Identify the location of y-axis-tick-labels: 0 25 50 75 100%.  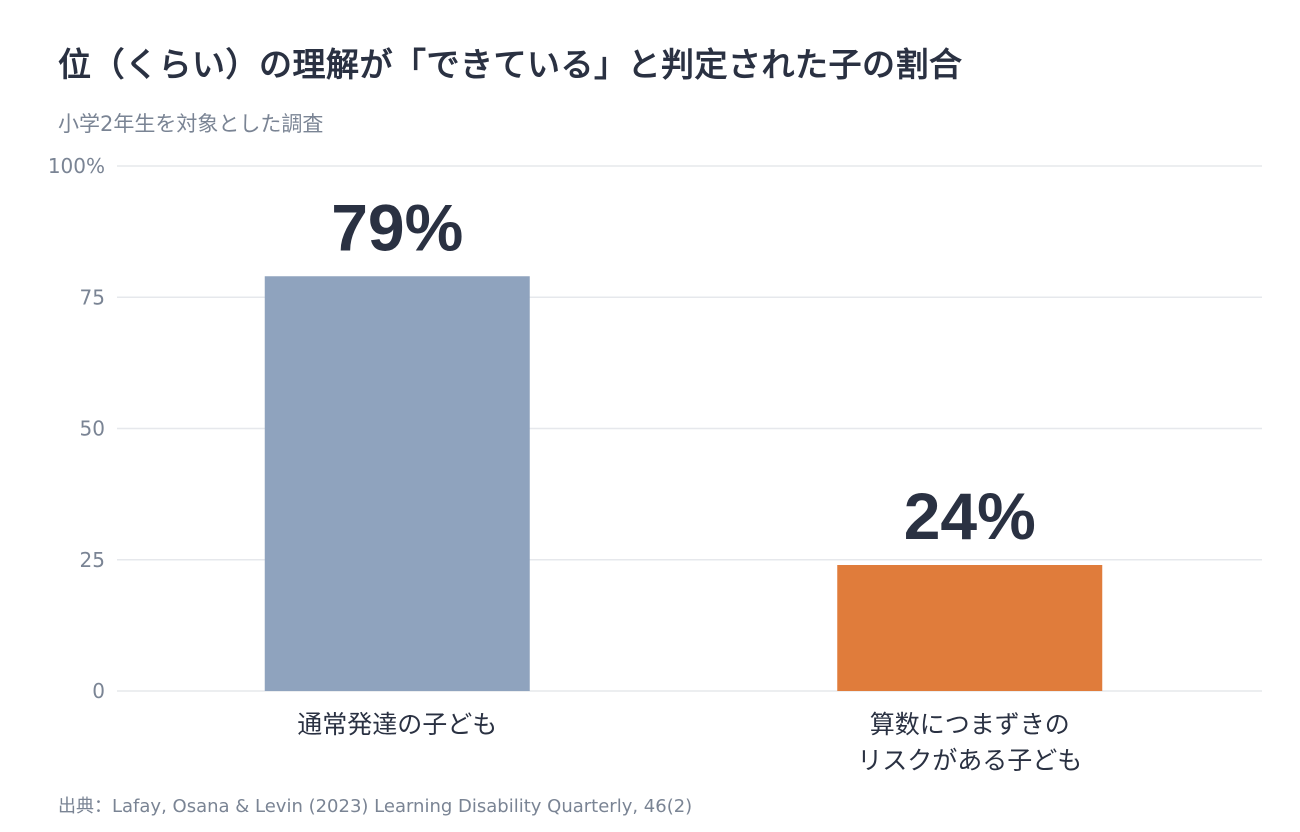
(76, 428).